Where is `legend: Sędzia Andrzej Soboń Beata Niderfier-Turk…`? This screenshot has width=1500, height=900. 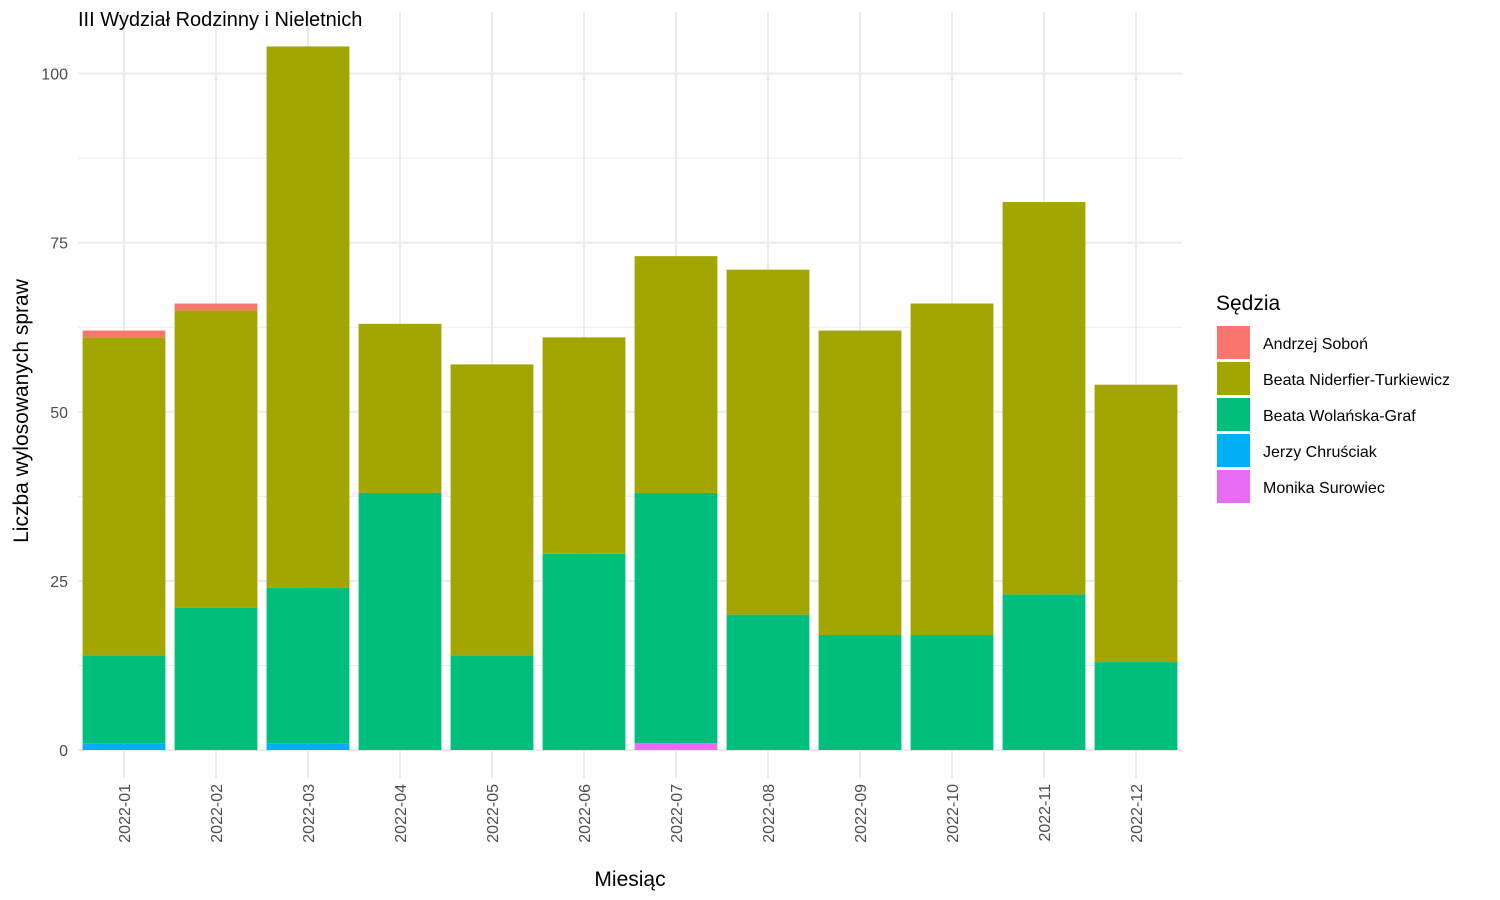 legend: Sędzia Andrzej Soboń Beata Niderfier-Turk… is located at coordinates (1333, 397).